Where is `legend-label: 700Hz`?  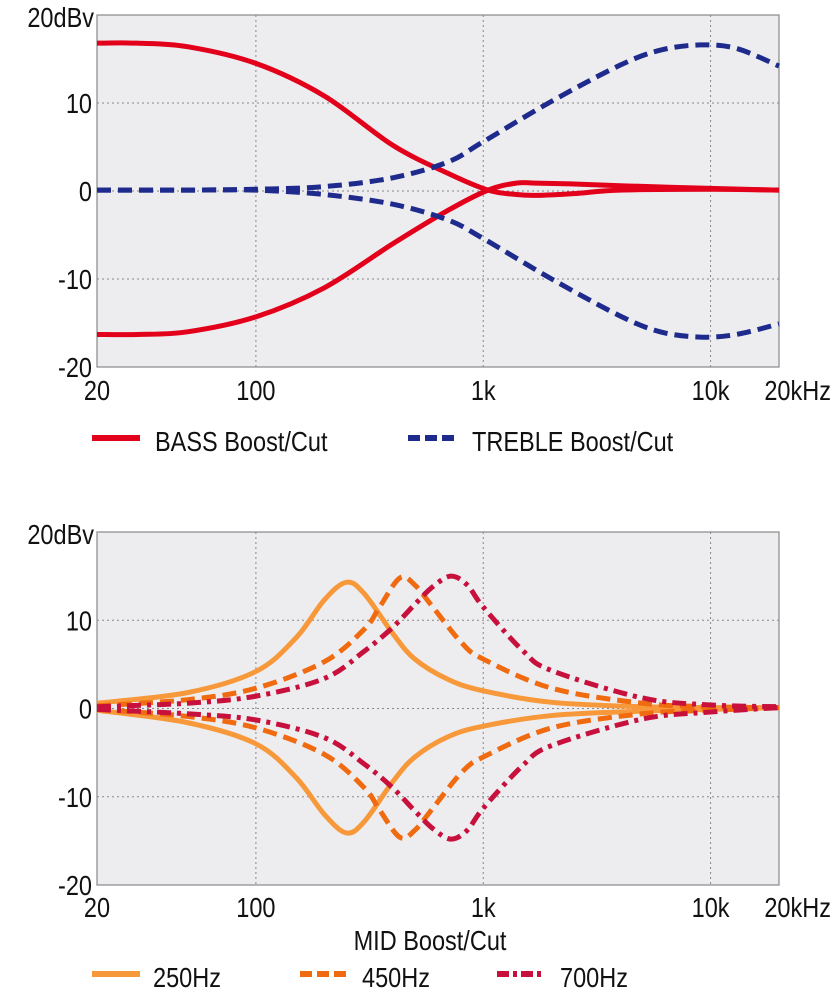
legend-label: 700Hz is located at coordinates (594, 978).